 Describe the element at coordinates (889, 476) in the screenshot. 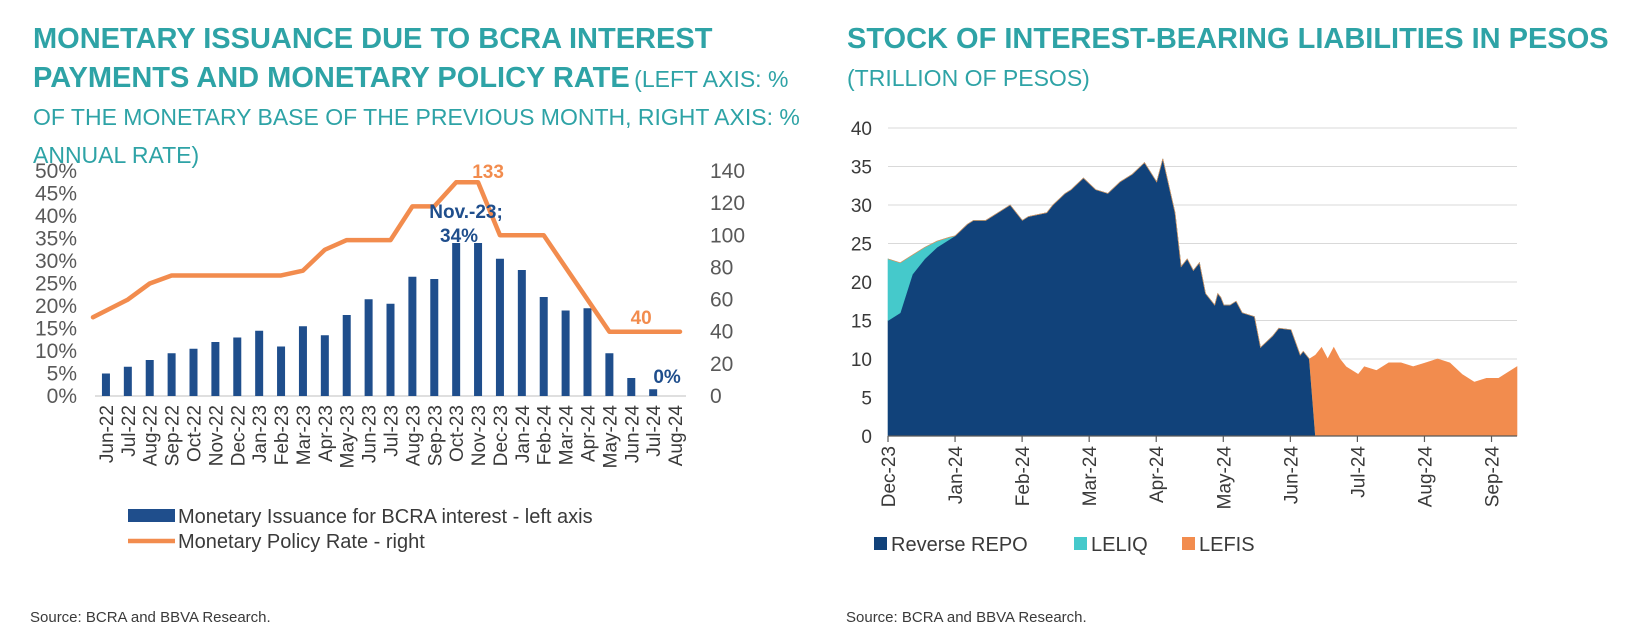

I see `right-x-tick-label: Dec-23` at that location.